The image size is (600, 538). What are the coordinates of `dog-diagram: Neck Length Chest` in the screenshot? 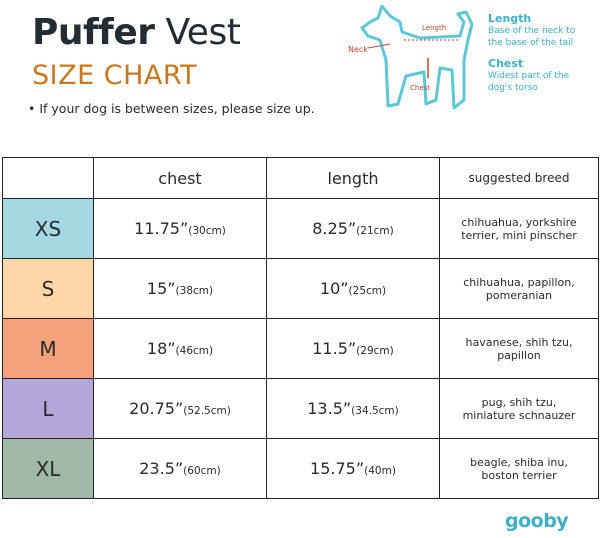 It's located at (411, 57).